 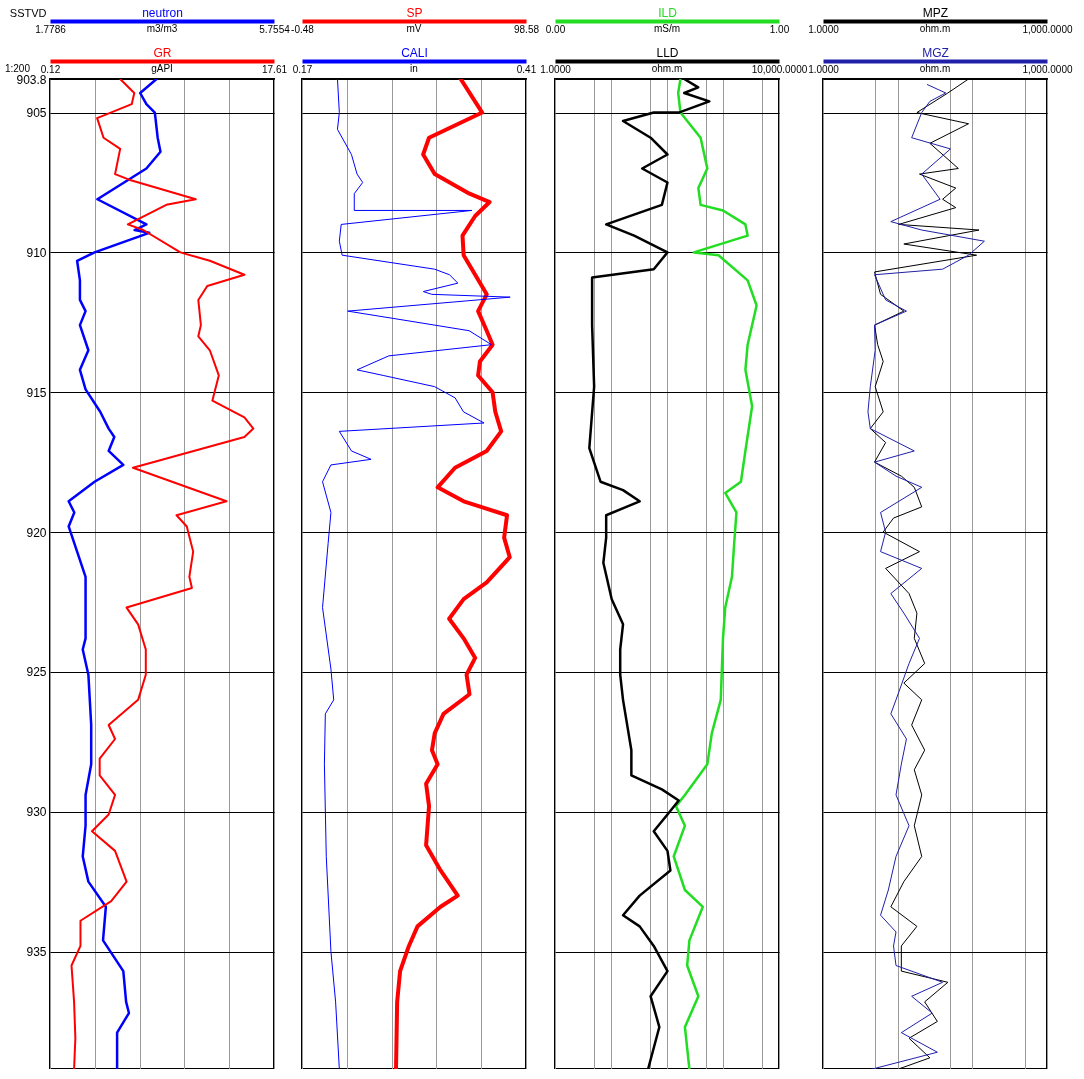 What do you see at coordinates (668, 12) in the screenshot?
I see `text: ILD` at bounding box center [668, 12].